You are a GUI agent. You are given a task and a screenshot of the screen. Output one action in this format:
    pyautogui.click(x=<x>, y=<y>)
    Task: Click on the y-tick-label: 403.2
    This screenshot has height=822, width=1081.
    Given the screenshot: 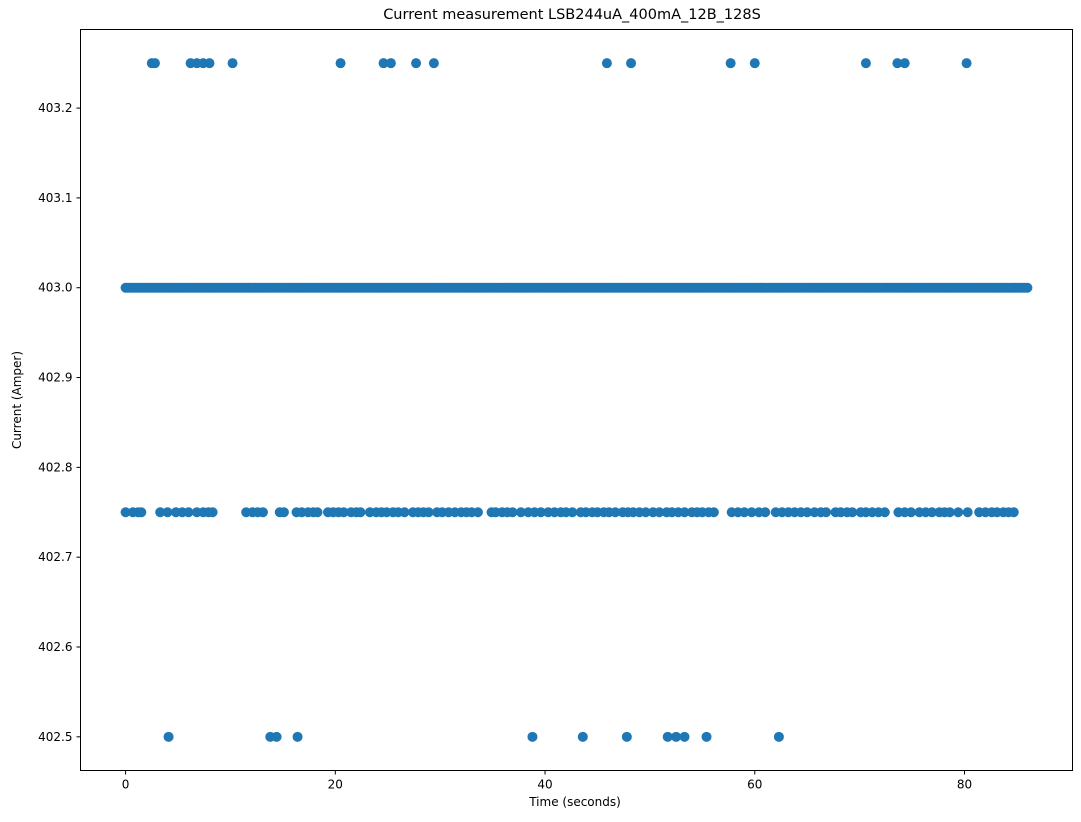 What is the action you would take?
    pyautogui.click(x=55, y=108)
    